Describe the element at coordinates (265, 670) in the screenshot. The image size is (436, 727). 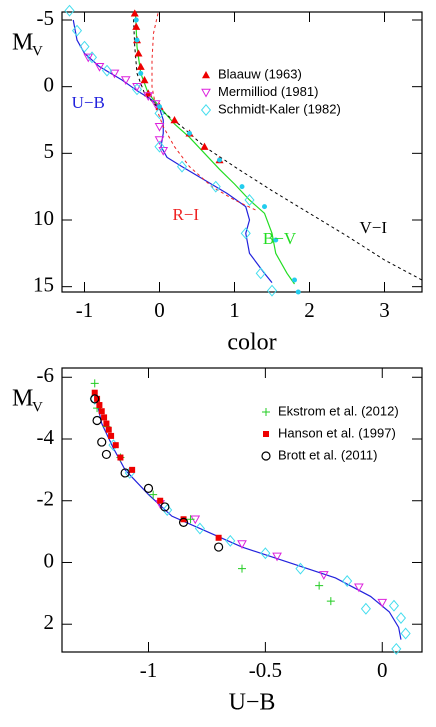
I see `x-tick-label: -0.5` at that location.